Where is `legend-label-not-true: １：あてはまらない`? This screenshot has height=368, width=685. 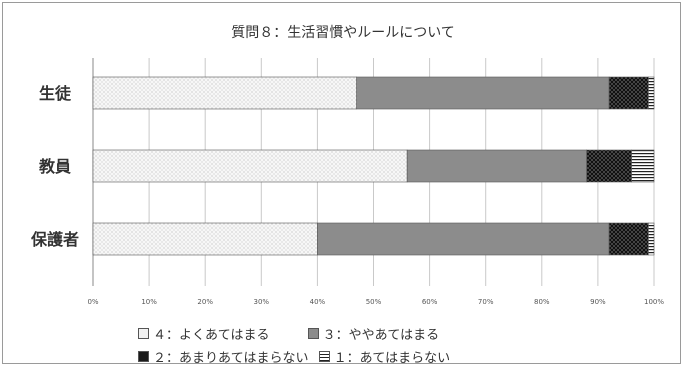 legend-label-not-true: １：あてはまらない is located at coordinates (392, 358).